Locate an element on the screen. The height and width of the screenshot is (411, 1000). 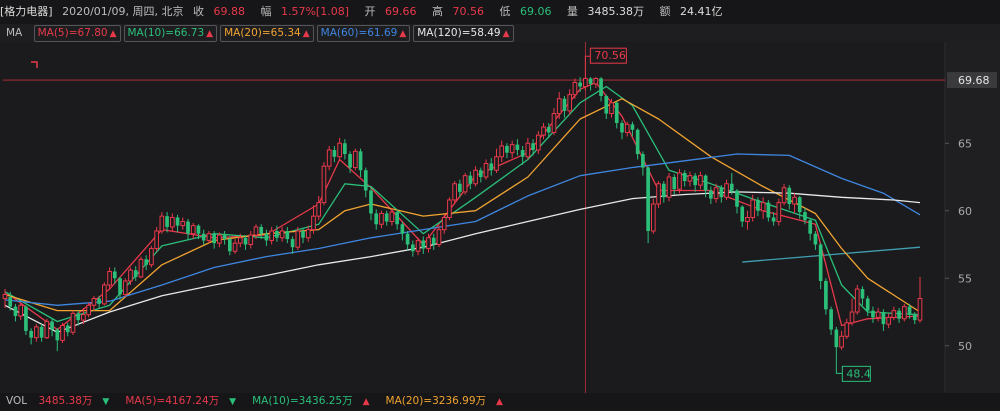
ma-legend-item: MA(5)=67.80 ▲ is located at coordinates (77, 33).